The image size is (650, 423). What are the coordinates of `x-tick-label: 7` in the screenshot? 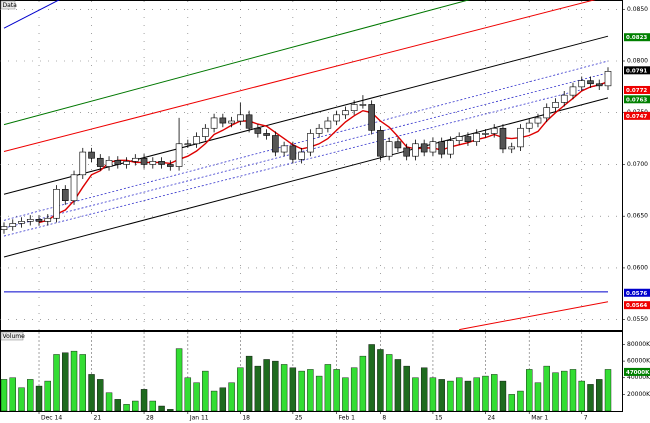 It's located at (586, 418).